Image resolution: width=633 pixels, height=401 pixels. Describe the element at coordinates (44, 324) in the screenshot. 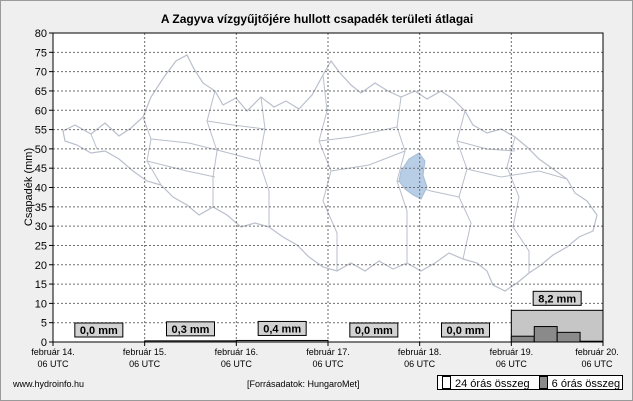

I see `y-tick-label: 5` at that location.